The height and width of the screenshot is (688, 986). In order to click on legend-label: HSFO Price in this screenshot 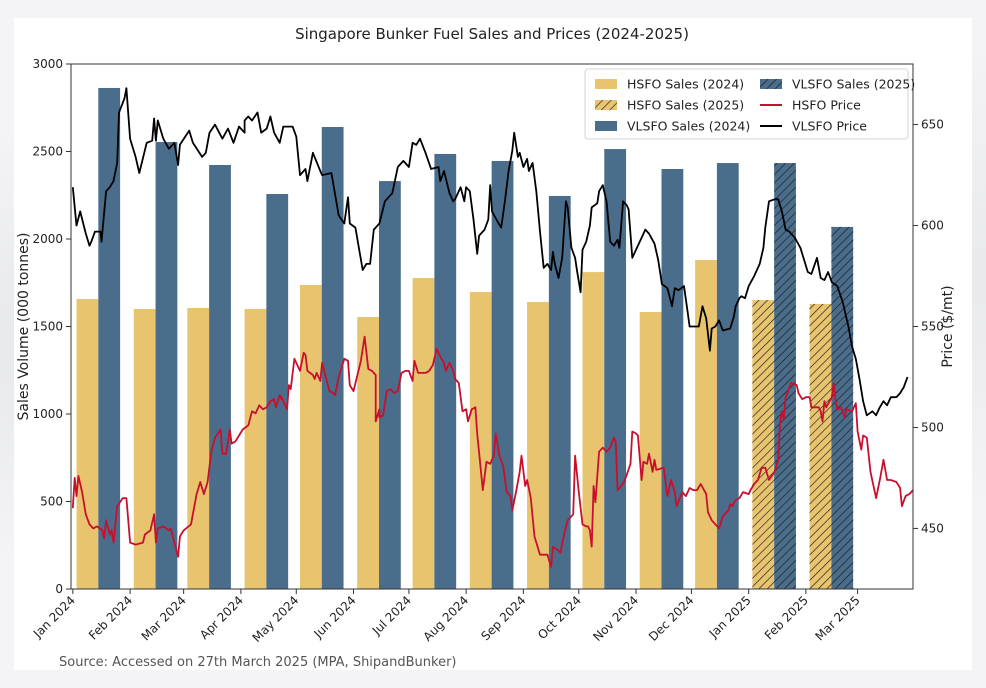, I will do `click(826, 105)`.